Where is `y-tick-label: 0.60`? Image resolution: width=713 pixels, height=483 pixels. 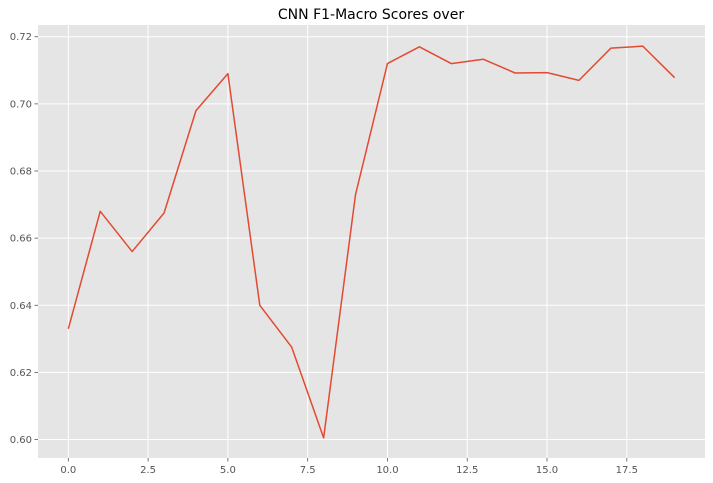
y-tick-label: 0.60 is located at coordinates (21, 440).